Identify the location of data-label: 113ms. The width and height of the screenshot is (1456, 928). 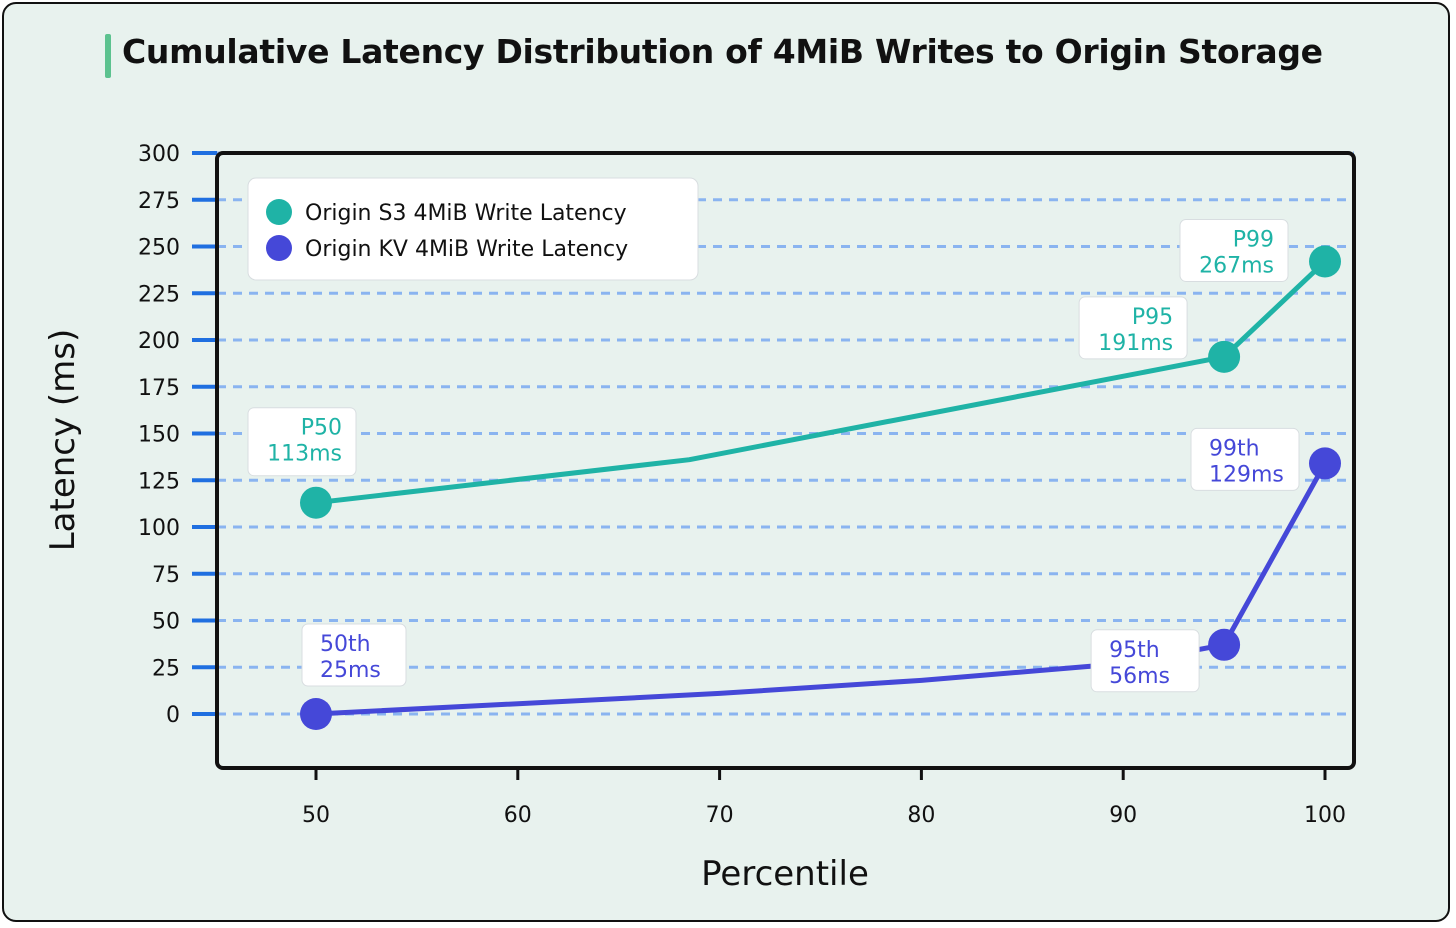
(304, 454).